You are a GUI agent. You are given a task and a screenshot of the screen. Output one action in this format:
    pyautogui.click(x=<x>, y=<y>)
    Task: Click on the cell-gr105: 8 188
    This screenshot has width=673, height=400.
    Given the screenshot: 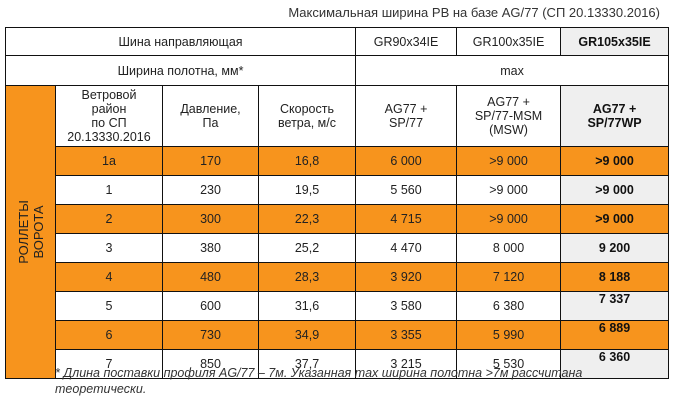 What is the action you would take?
    pyautogui.click(x=615, y=277)
    